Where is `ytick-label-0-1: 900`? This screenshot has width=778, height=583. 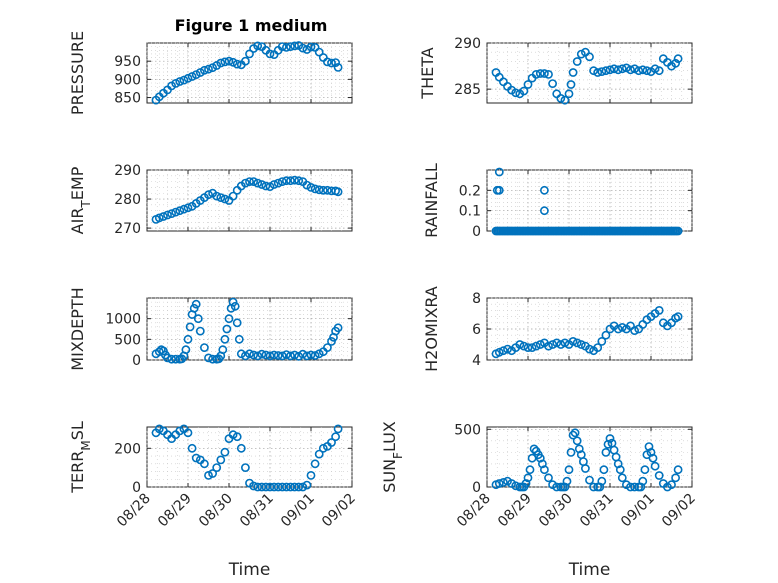
ytick-label-0-1: 900 is located at coordinates (127, 80).